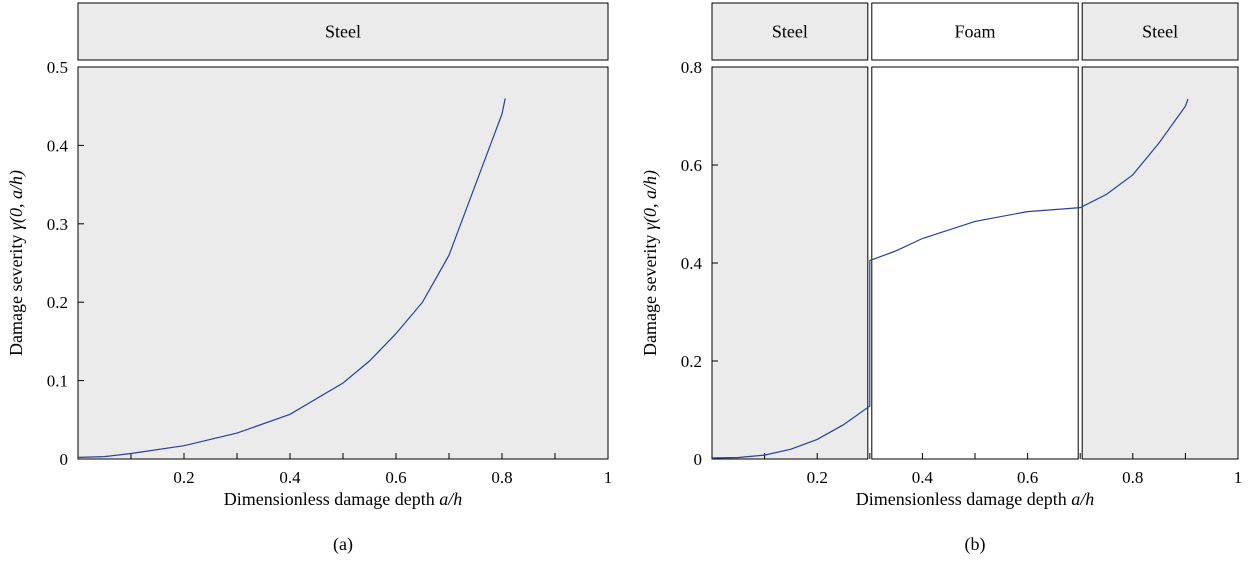  Describe the element at coordinates (57, 381) in the screenshot. I see `y-tick-label: 0.1` at that location.